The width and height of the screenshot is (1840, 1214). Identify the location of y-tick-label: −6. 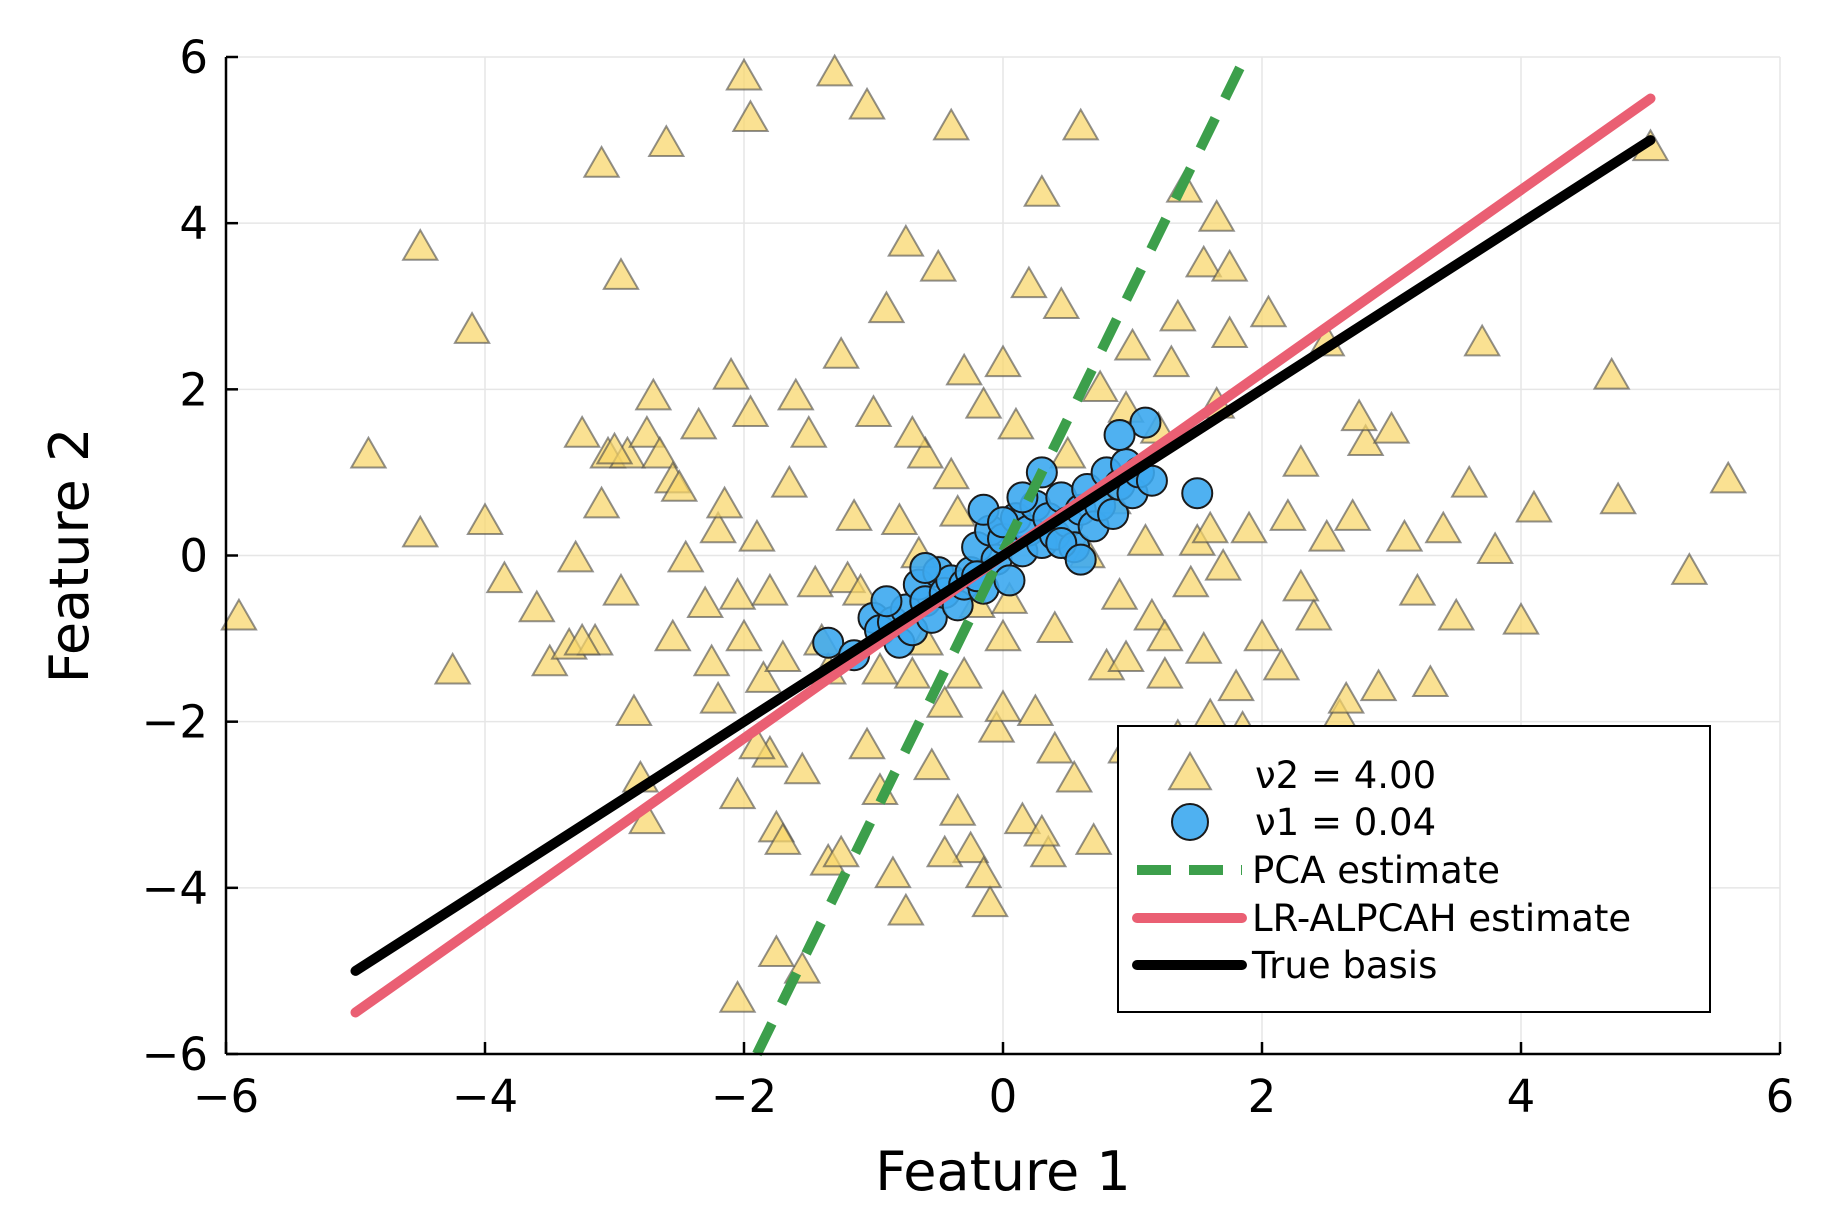
(175, 1054).